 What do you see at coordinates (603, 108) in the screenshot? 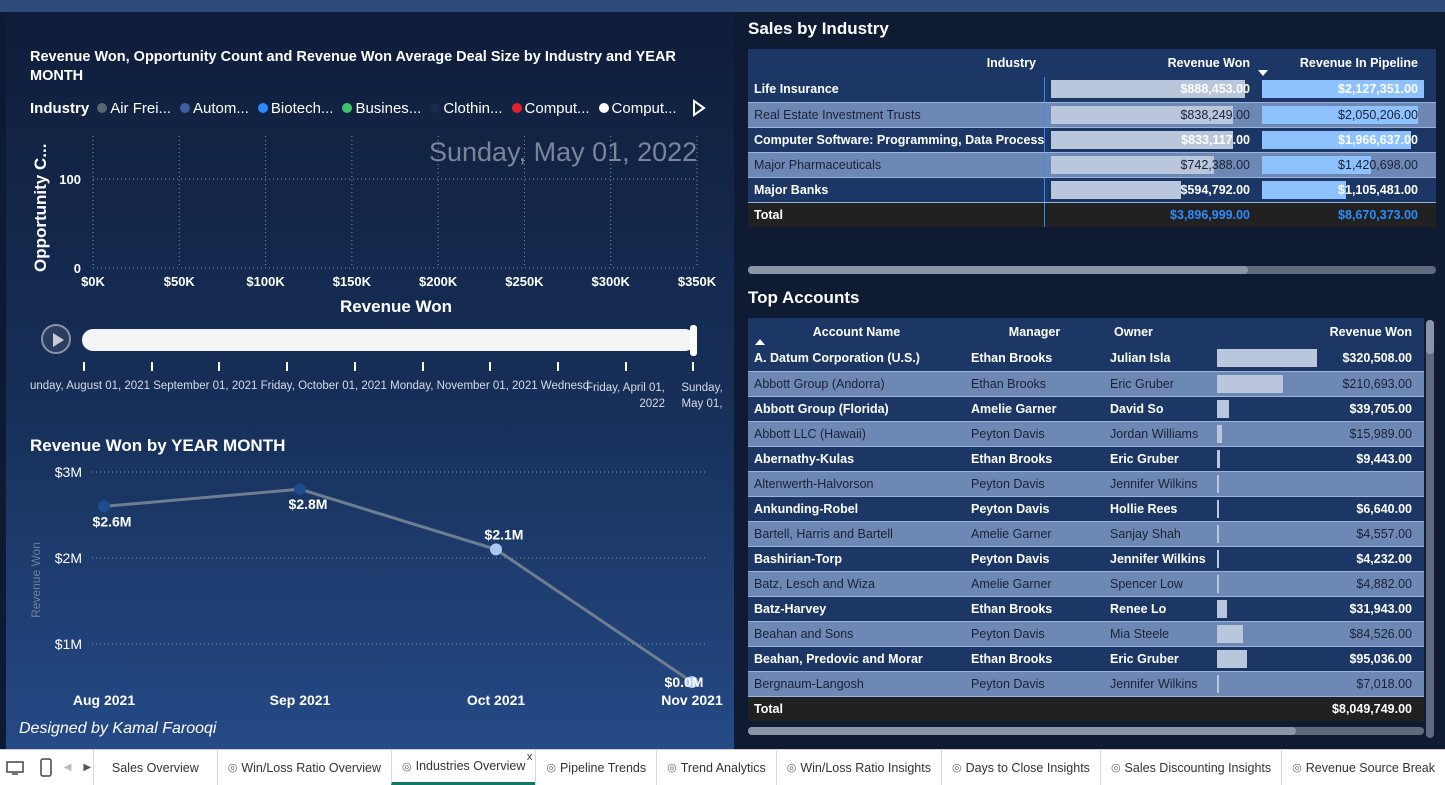
I see `legend-dot-icon` at bounding box center [603, 108].